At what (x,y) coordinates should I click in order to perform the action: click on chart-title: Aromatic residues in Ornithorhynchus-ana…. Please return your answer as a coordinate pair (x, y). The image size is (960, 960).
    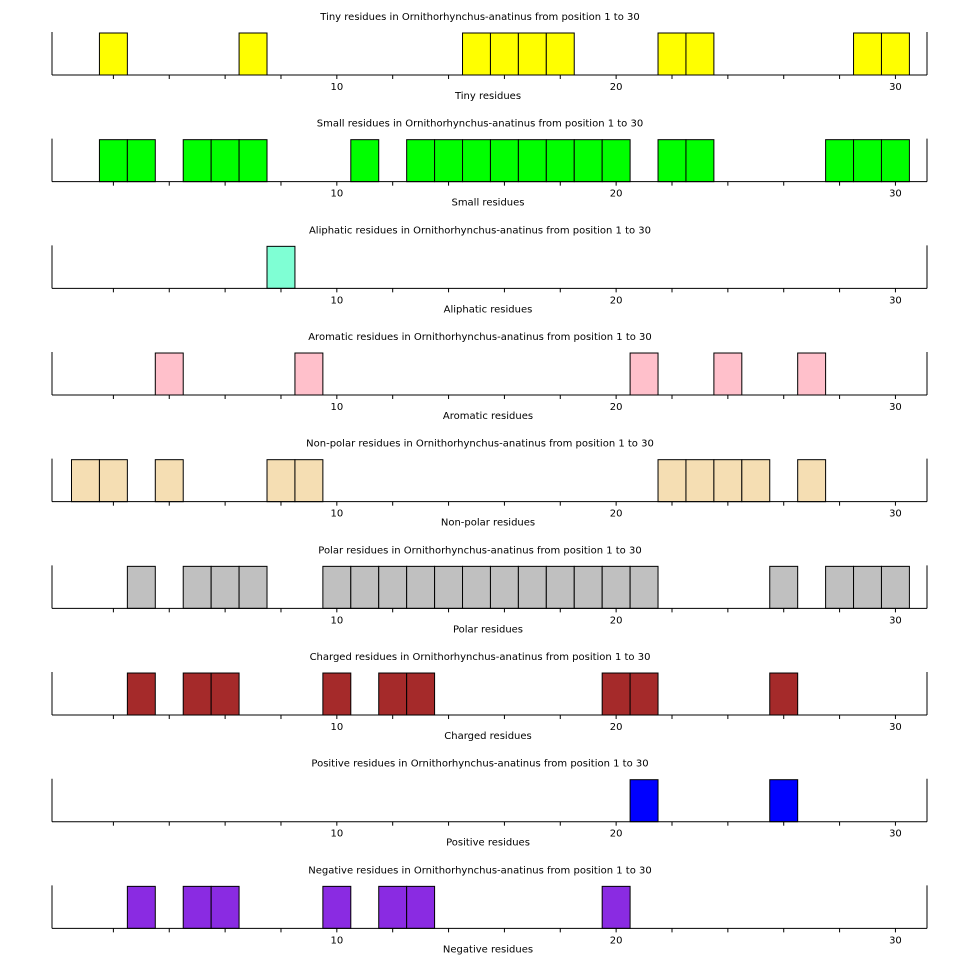
    Looking at the image, I should click on (480, 337).